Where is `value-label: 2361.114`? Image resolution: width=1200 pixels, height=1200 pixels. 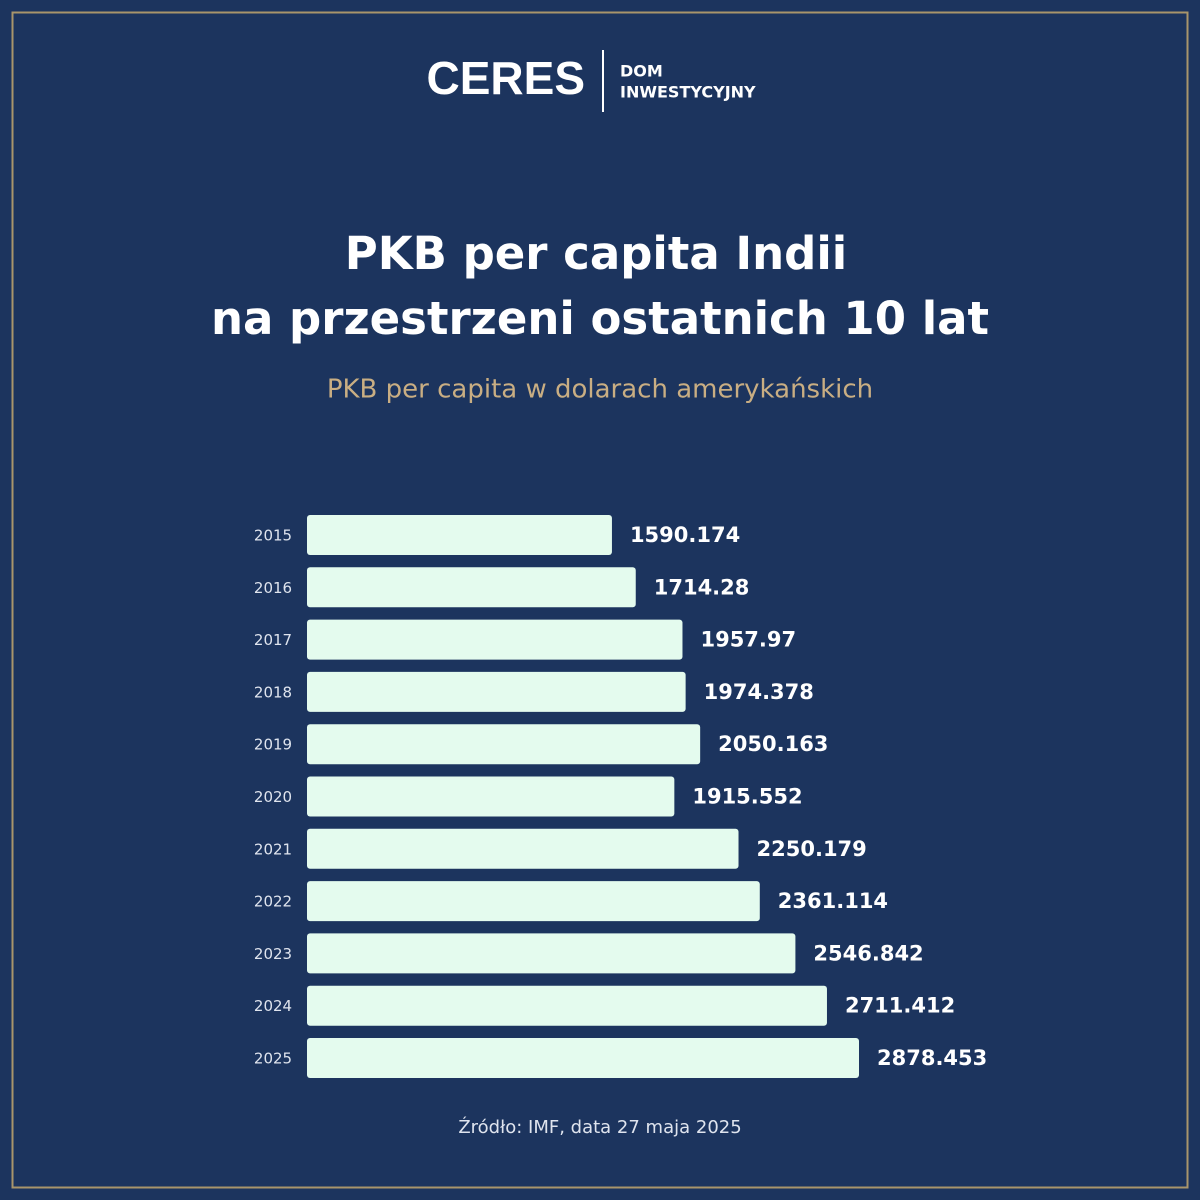
value-label: 2361.114 is located at coordinates (833, 901).